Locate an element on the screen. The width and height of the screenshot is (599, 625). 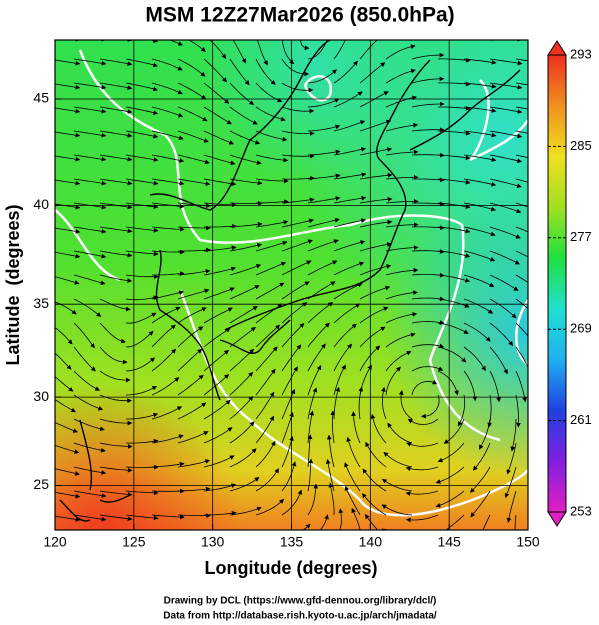
x-tick-label: 130 is located at coordinates (213, 542).